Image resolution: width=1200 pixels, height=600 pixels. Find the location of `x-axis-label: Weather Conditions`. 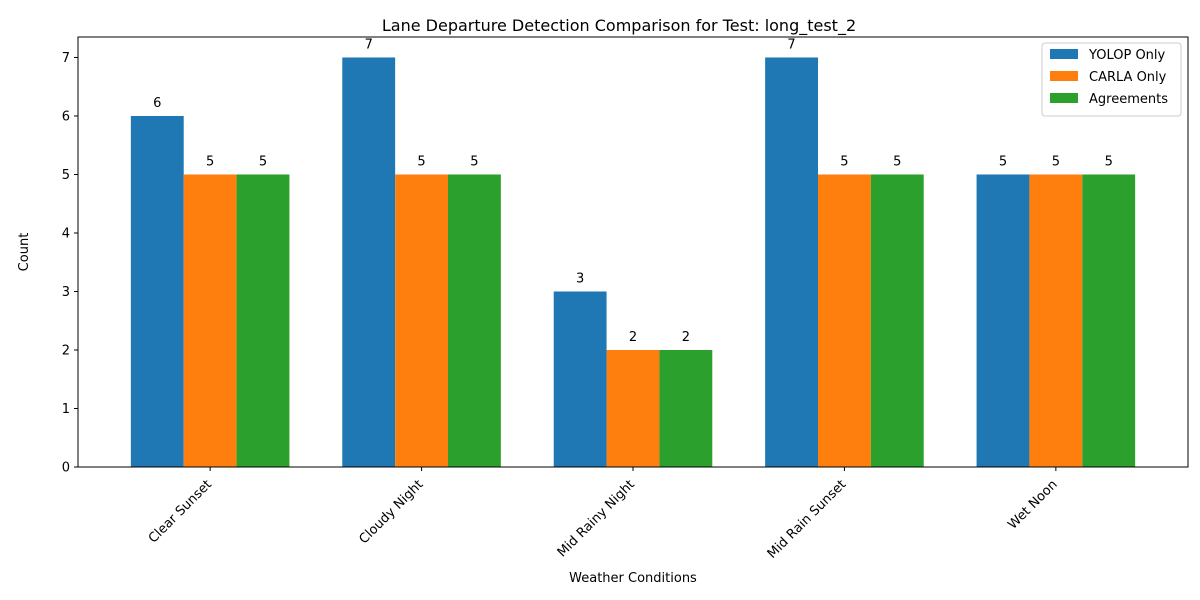

x-axis-label: Weather Conditions is located at coordinates (633, 578).